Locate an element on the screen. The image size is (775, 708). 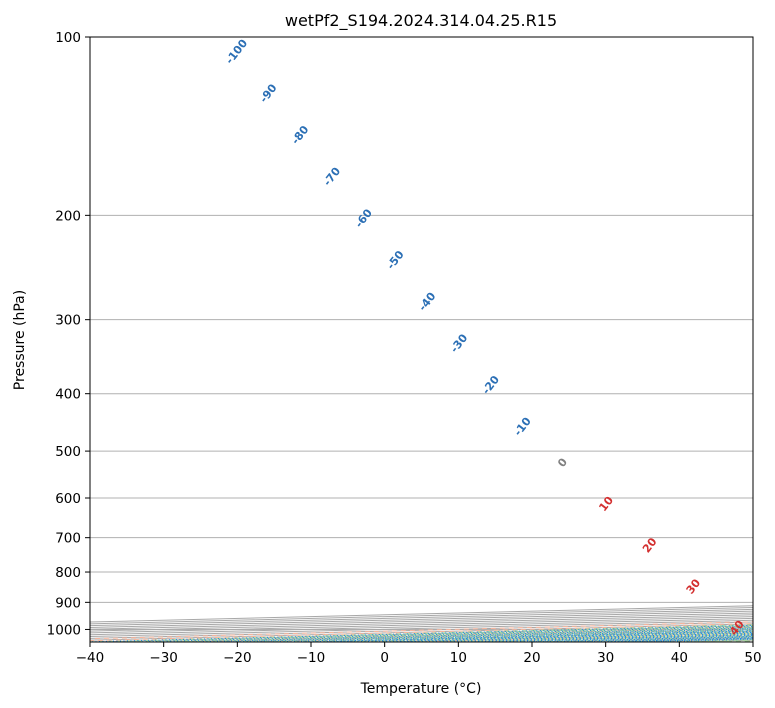
y-tick-label: 800 is located at coordinates (68, 573).